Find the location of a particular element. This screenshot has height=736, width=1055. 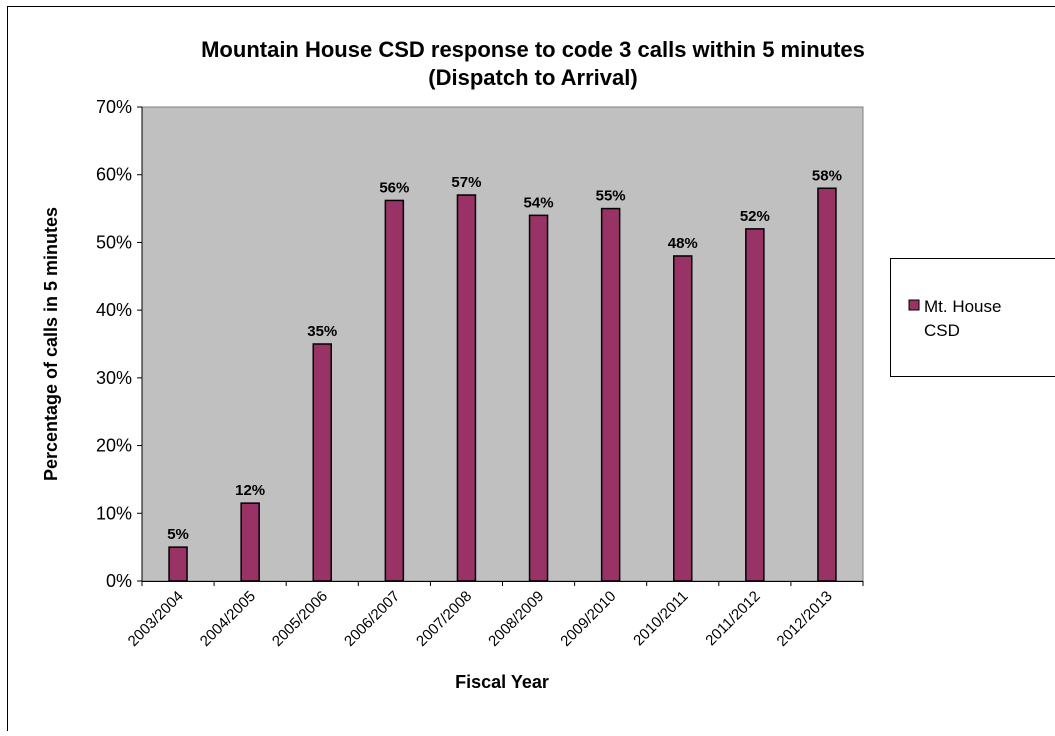

legend-label-line2: CSD is located at coordinates (942, 330).